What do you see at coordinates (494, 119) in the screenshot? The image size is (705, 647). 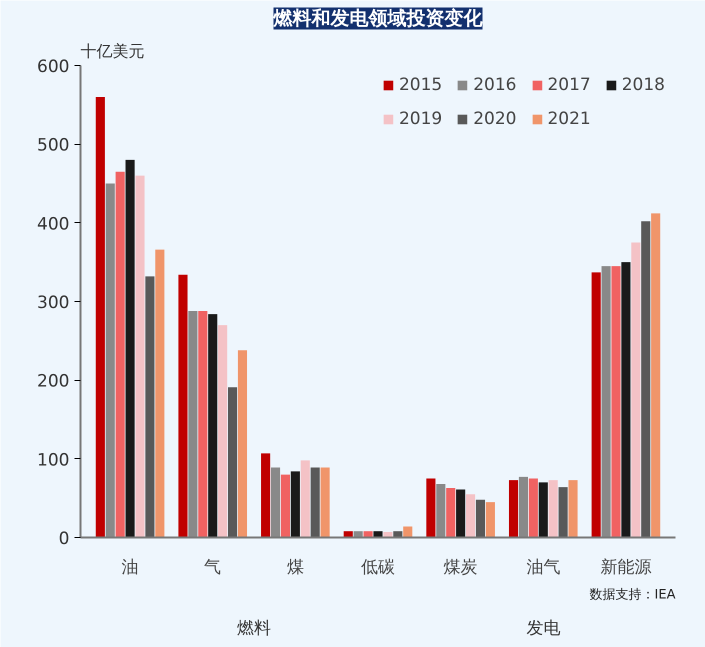 I see `legend-label: 2020` at bounding box center [494, 119].